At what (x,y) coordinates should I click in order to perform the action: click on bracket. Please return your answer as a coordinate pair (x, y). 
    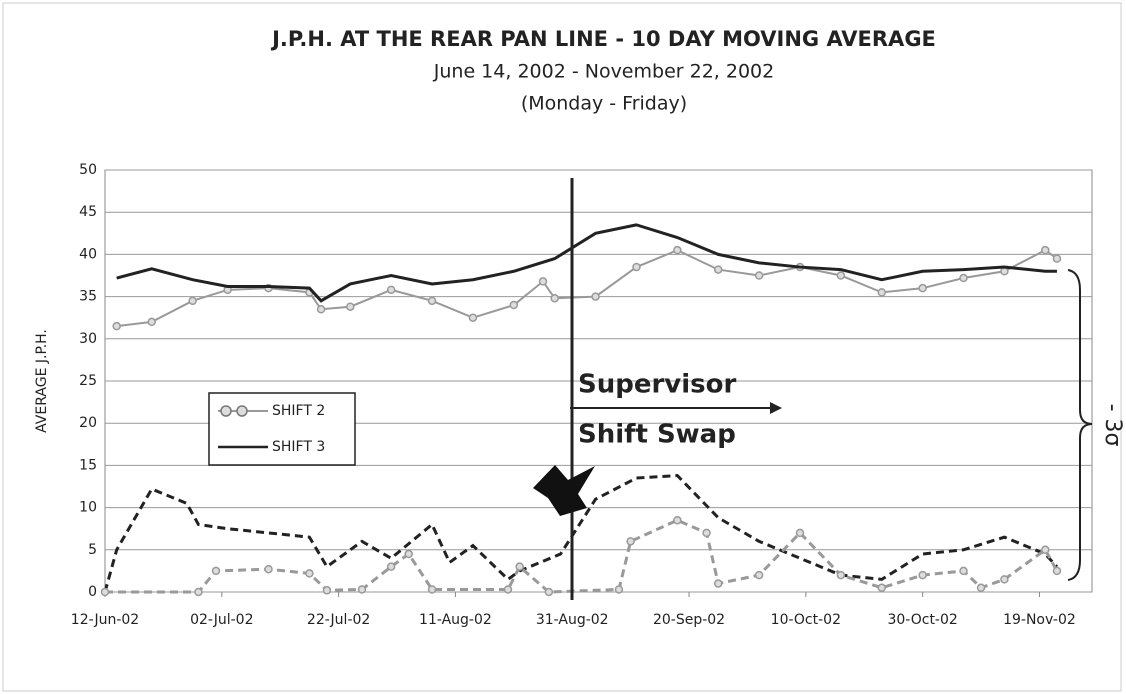
    Looking at the image, I should click on (1080, 425).